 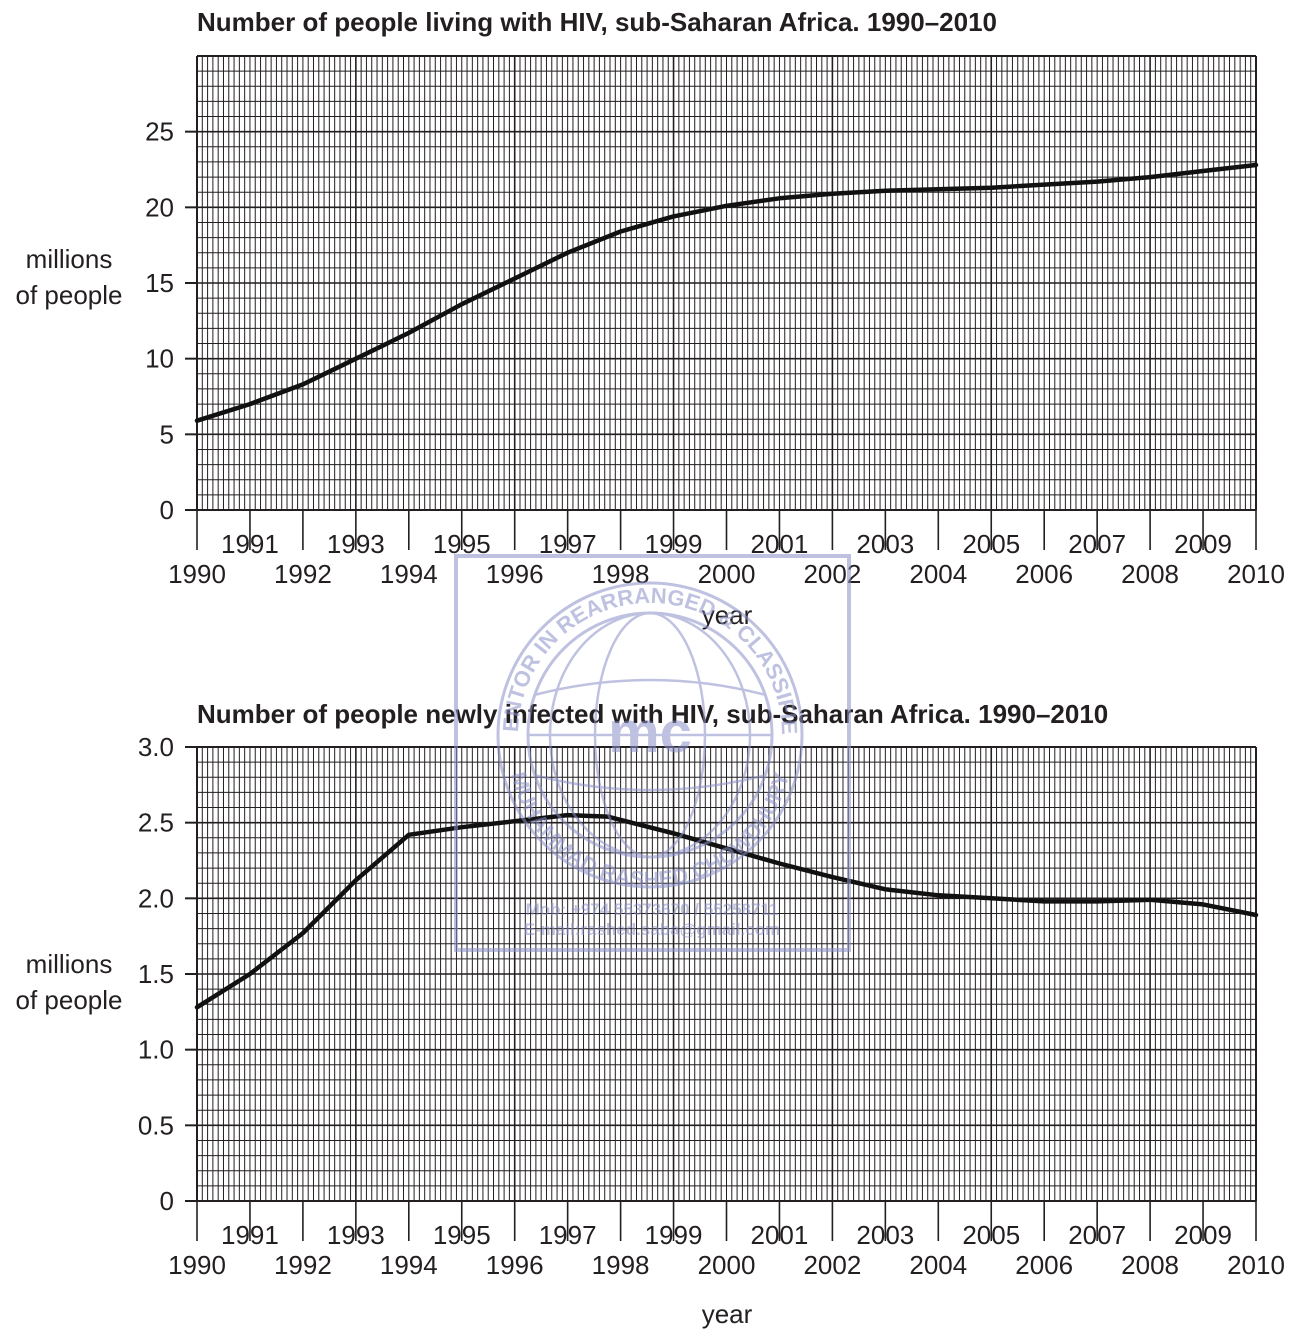 I want to click on x-tick-label: 1997, so click(x=568, y=1235).